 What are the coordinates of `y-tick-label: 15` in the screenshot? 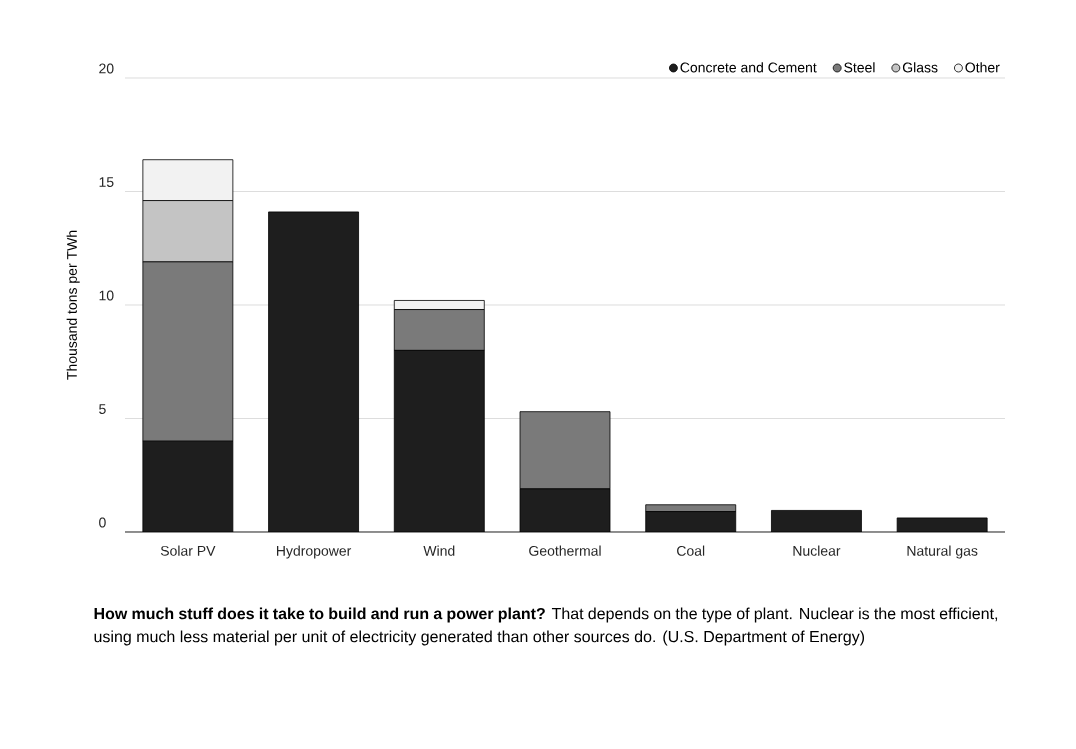 It's located at (106, 182).